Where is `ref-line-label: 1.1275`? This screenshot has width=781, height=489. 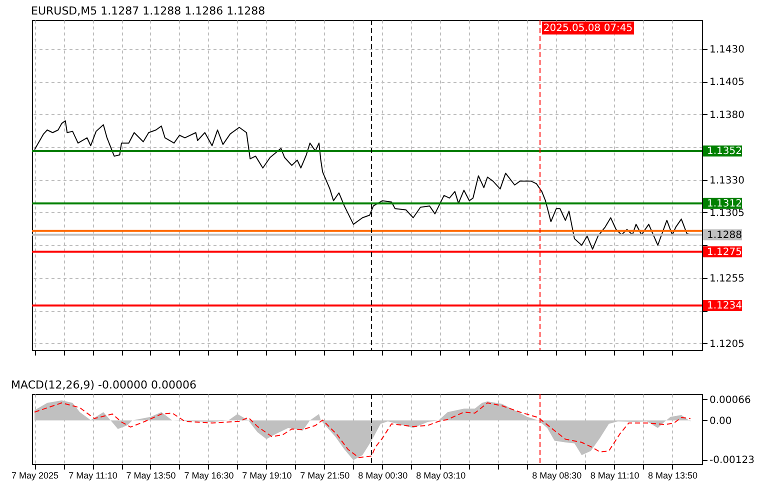
ref-line-label: 1.1275 is located at coordinates (724, 252).